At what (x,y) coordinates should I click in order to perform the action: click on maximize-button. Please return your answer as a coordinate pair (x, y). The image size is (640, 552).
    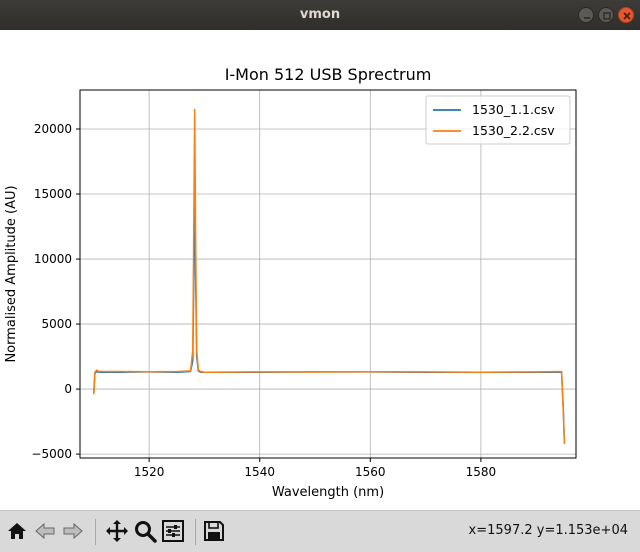
    Looking at the image, I should click on (606, 15).